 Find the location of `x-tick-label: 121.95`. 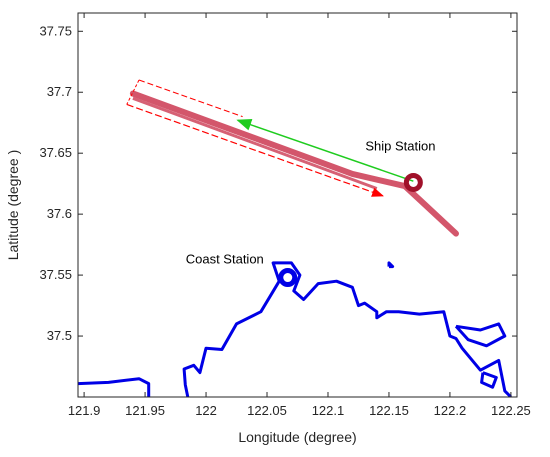

x-tick-label: 121.95 is located at coordinates (145, 410).